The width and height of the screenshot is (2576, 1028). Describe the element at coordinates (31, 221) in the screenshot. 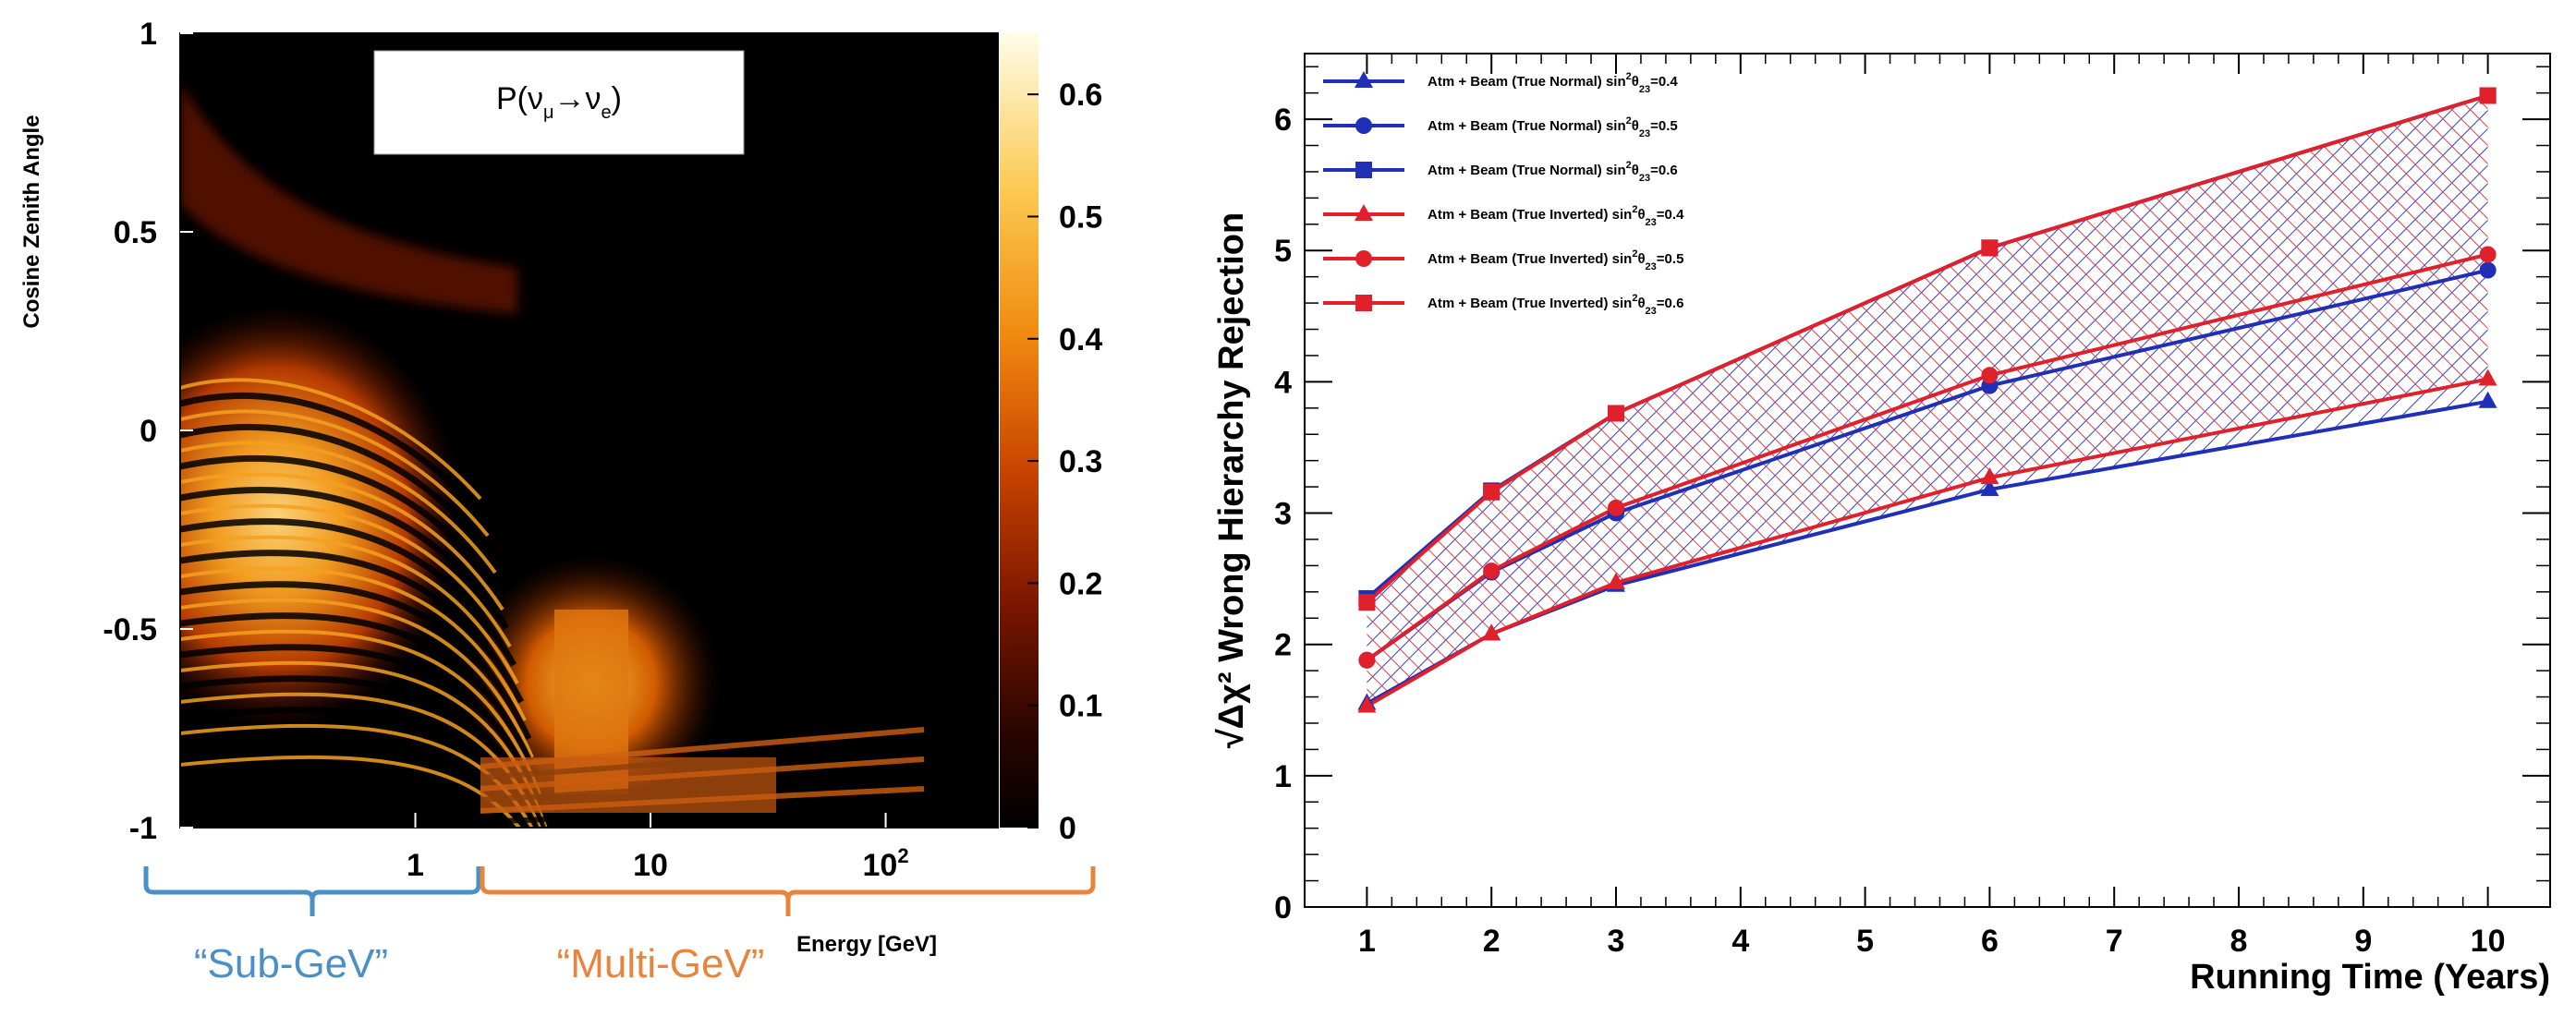

I see `heatmap-y-axis-label: Cosine Zenith Angle` at that location.